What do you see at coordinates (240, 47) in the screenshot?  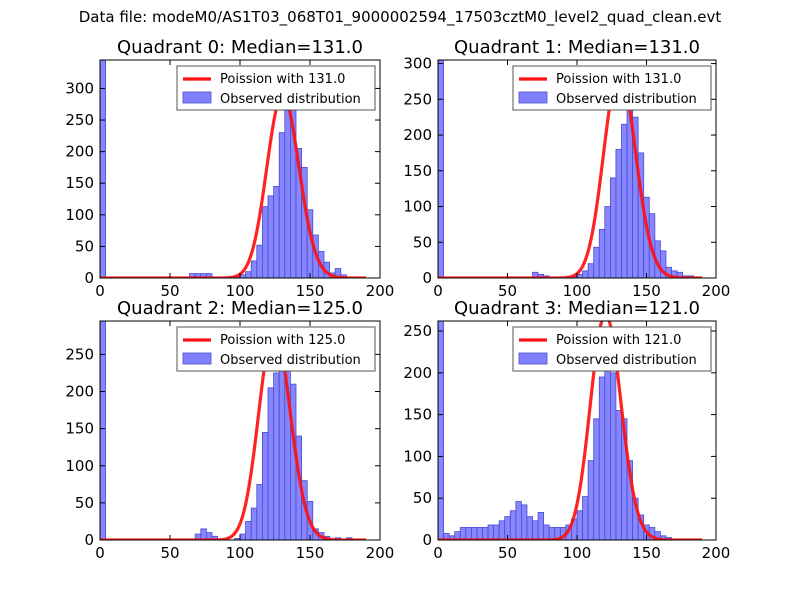 I see `panel-title: Quadrant 0: Median=131.0` at bounding box center [240, 47].